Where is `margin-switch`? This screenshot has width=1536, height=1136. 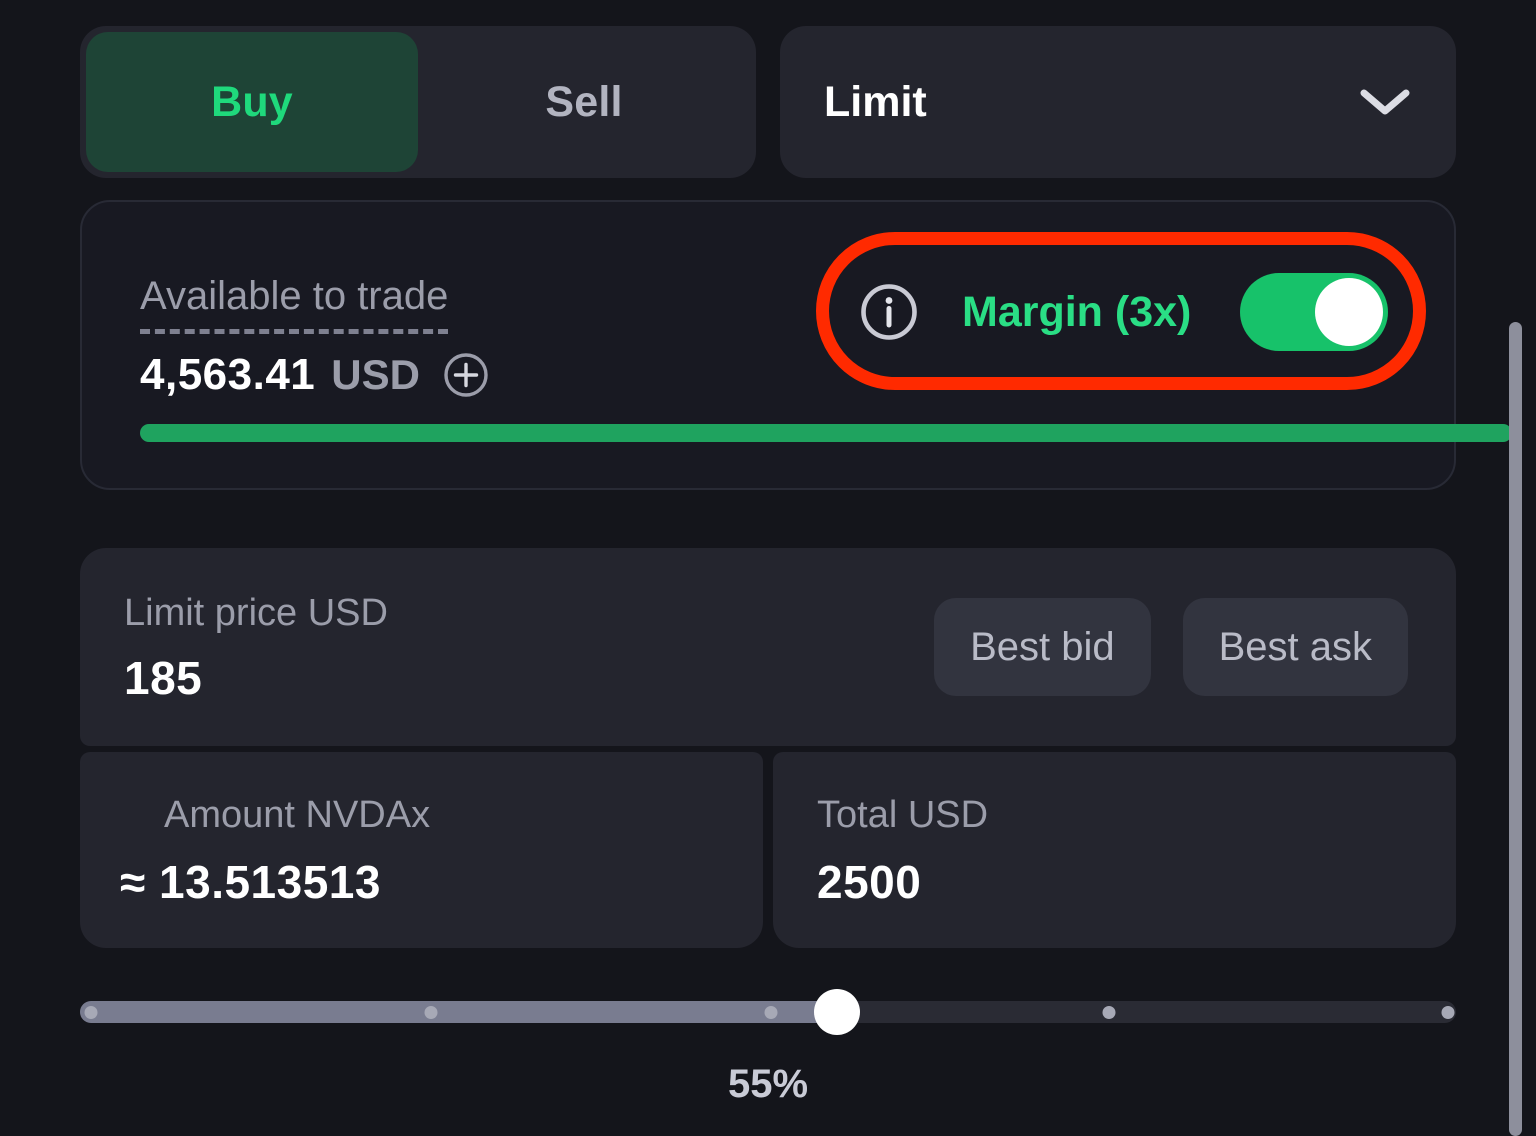
margin-switch is located at coordinates (1314, 312).